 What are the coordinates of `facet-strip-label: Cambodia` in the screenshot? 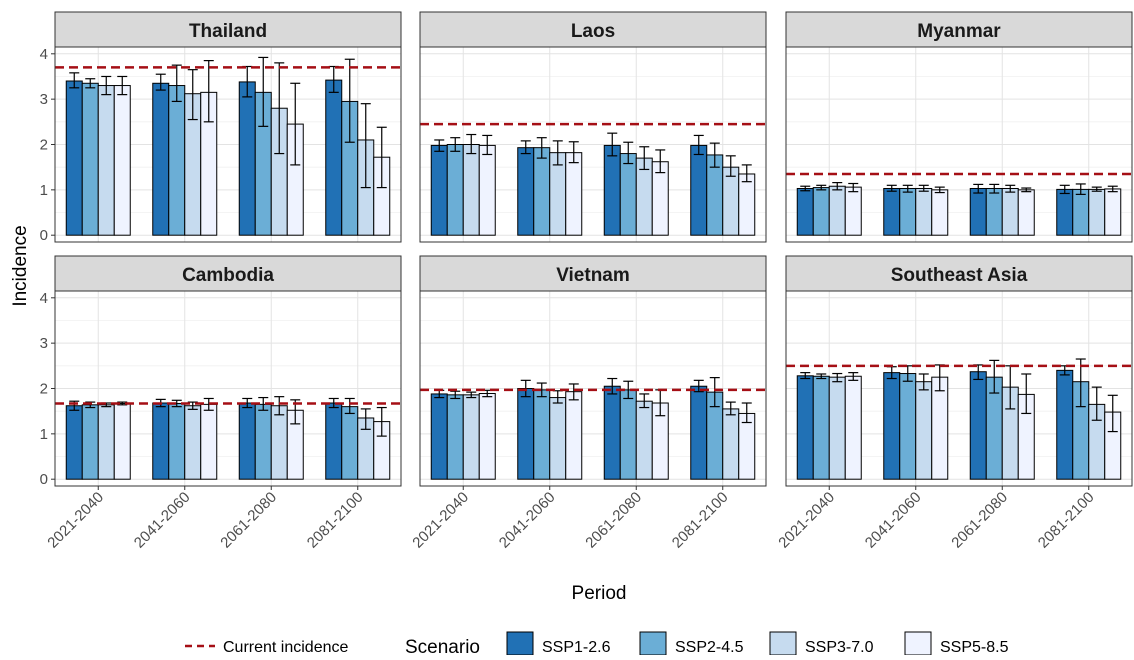 It's located at (228, 275).